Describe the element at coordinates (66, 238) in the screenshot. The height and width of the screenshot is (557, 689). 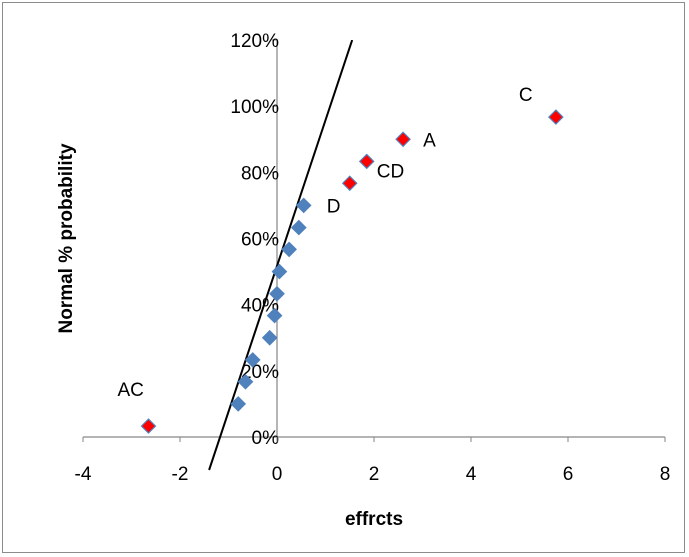
I see `y-axis-title: Normal % probability` at that location.